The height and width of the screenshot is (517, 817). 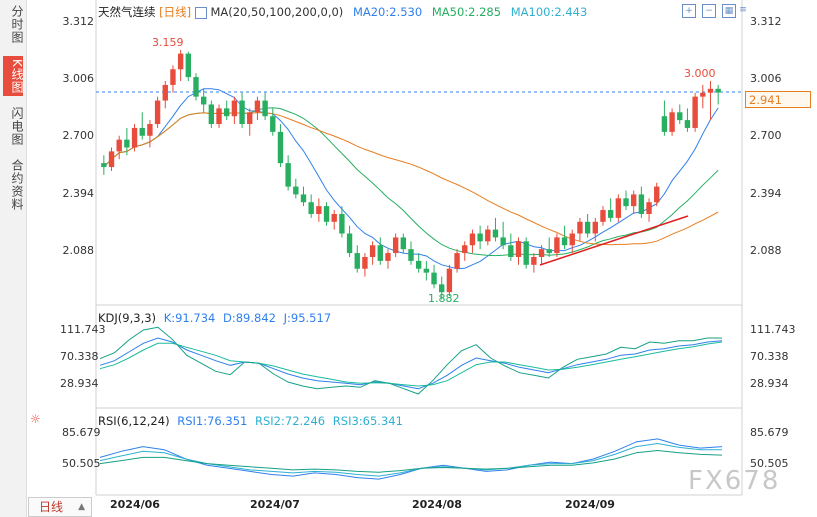 I want to click on ma-indicator-icon, so click(x=200, y=12).